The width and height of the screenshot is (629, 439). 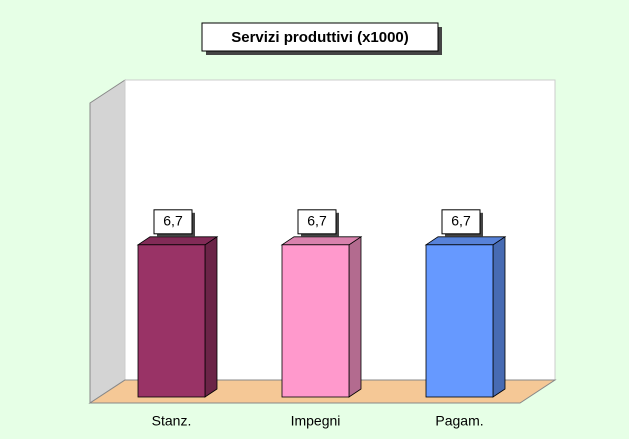 What do you see at coordinates (172, 421) in the screenshot?
I see `x-tick-label: Stanz.` at bounding box center [172, 421].